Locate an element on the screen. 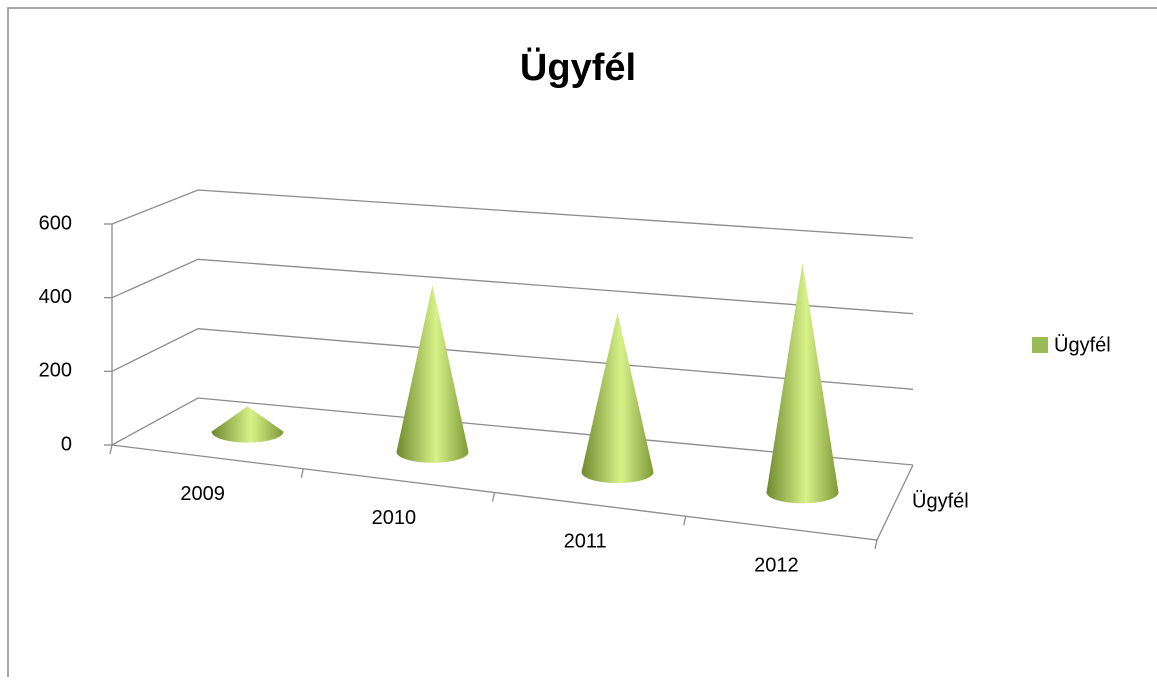  x-tick-label: 2012 is located at coordinates (776, 565).